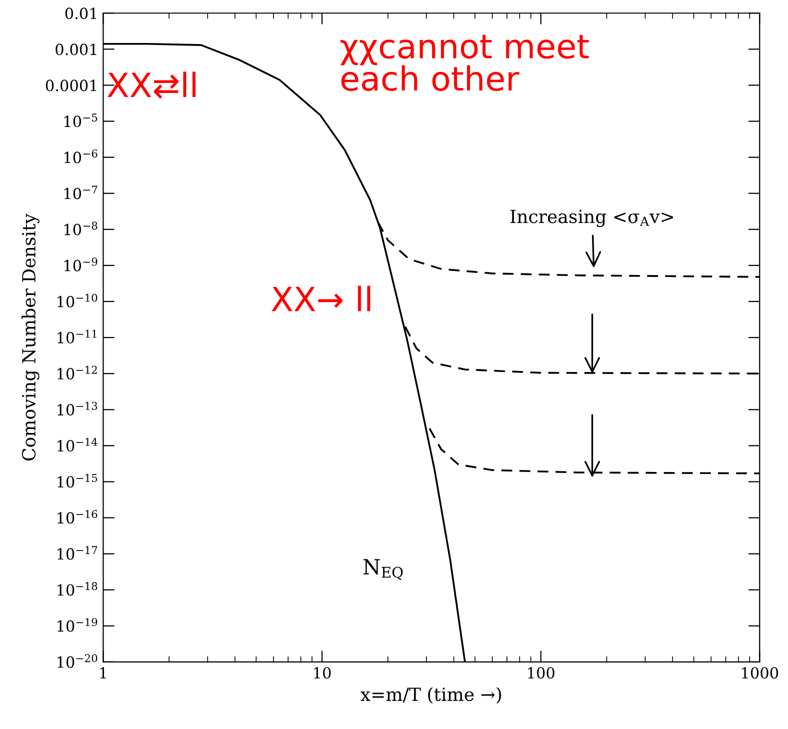 The height and width of the screenshot is (729, 788). I want to click on y-tick-label: 0.01, so click(80, 14).